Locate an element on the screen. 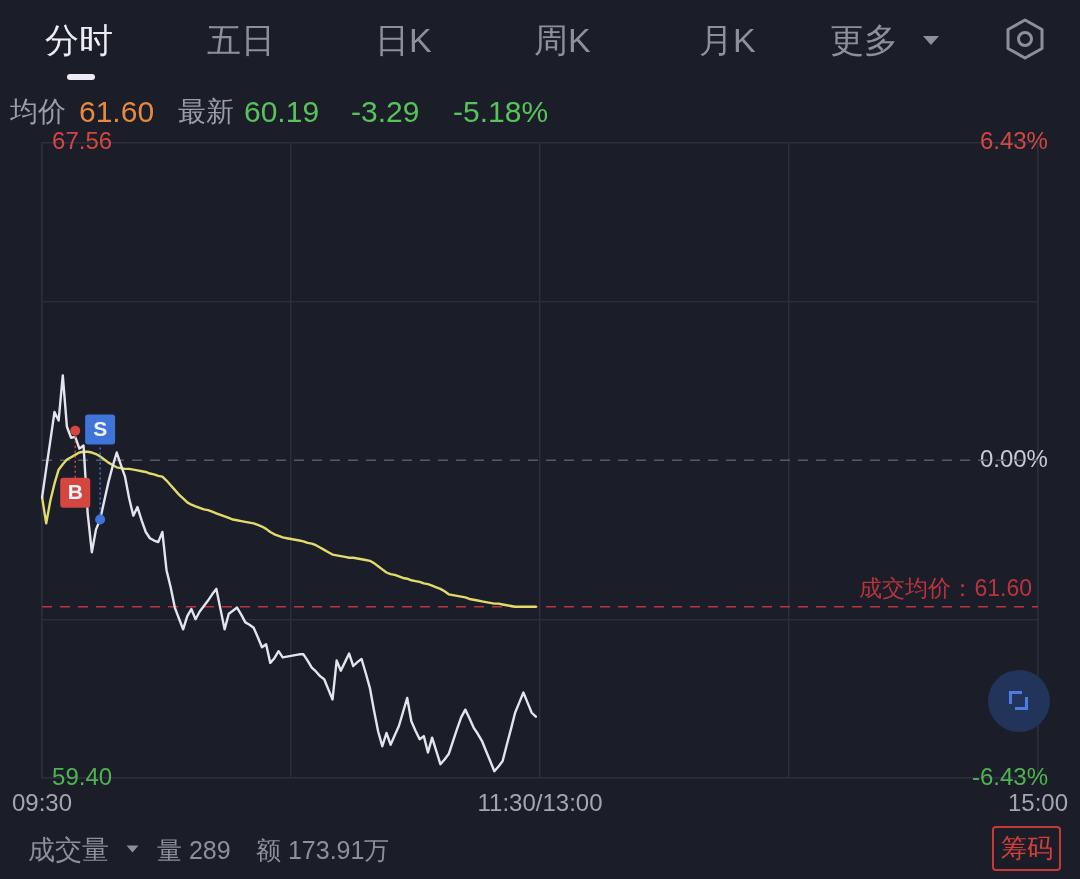  y2-tick-label: 0.00% is located at coordinates (1013, 458).